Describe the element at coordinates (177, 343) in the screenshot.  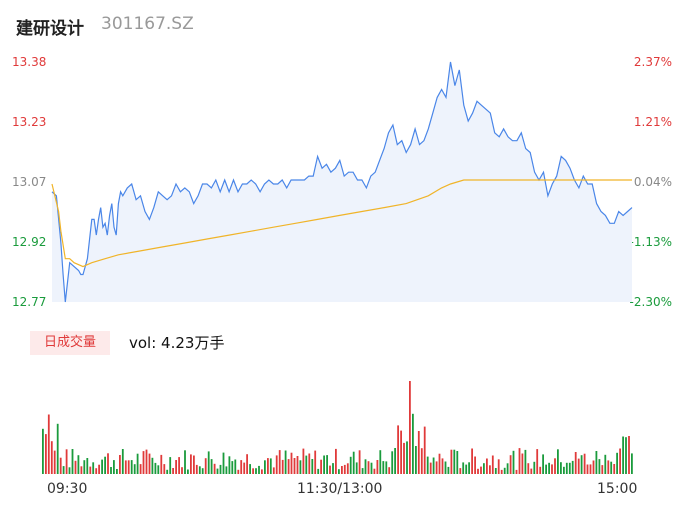
I see `volume-readout: vol: 4.23万手` at that location.